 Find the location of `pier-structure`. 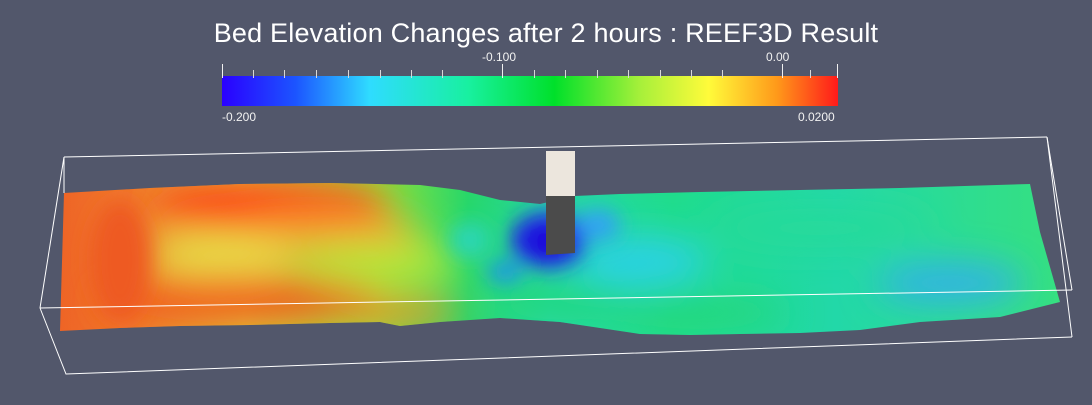

pier-structure is located at coordinates (560, 203).